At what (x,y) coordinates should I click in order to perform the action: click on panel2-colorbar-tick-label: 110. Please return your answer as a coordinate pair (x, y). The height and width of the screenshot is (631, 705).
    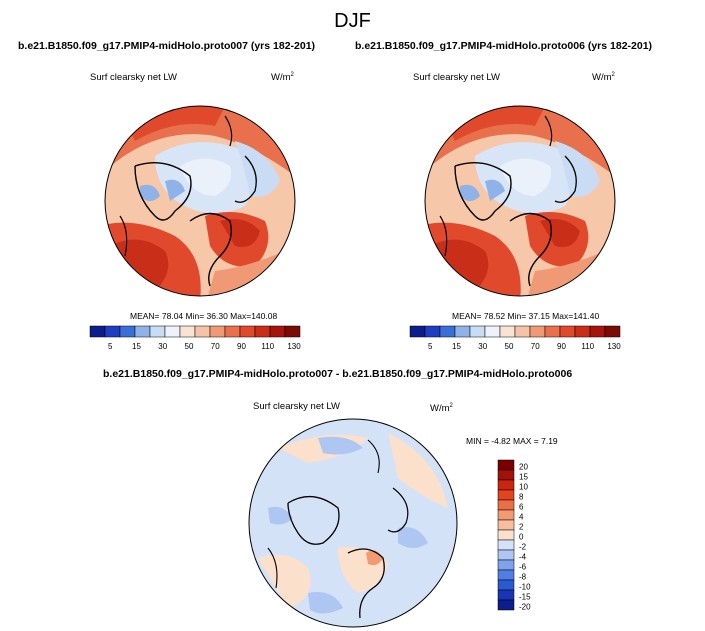
    Looking at the image, I should click on (587, 346).